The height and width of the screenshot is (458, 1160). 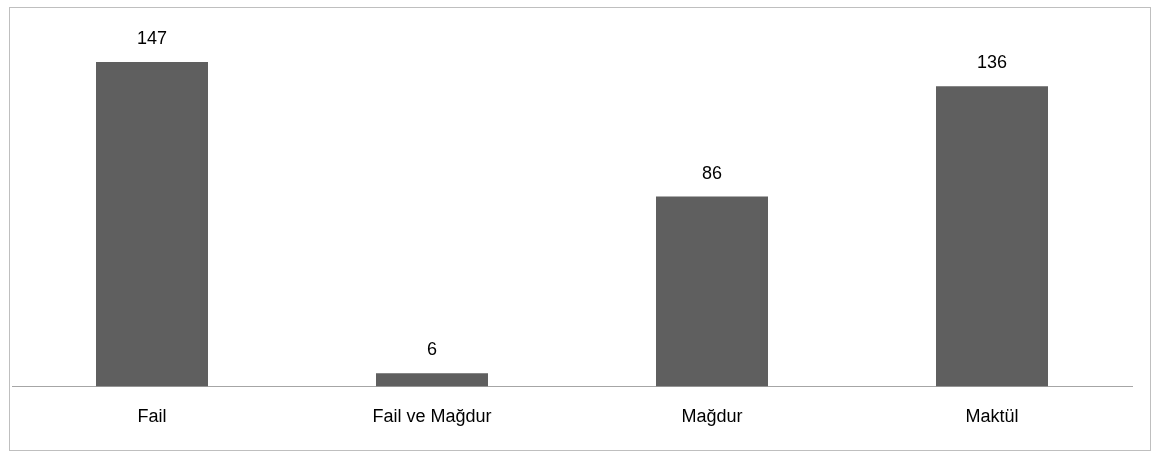 I want to click on x-tick-label: Fail ve Mağdur, so click(x=432, y=416).